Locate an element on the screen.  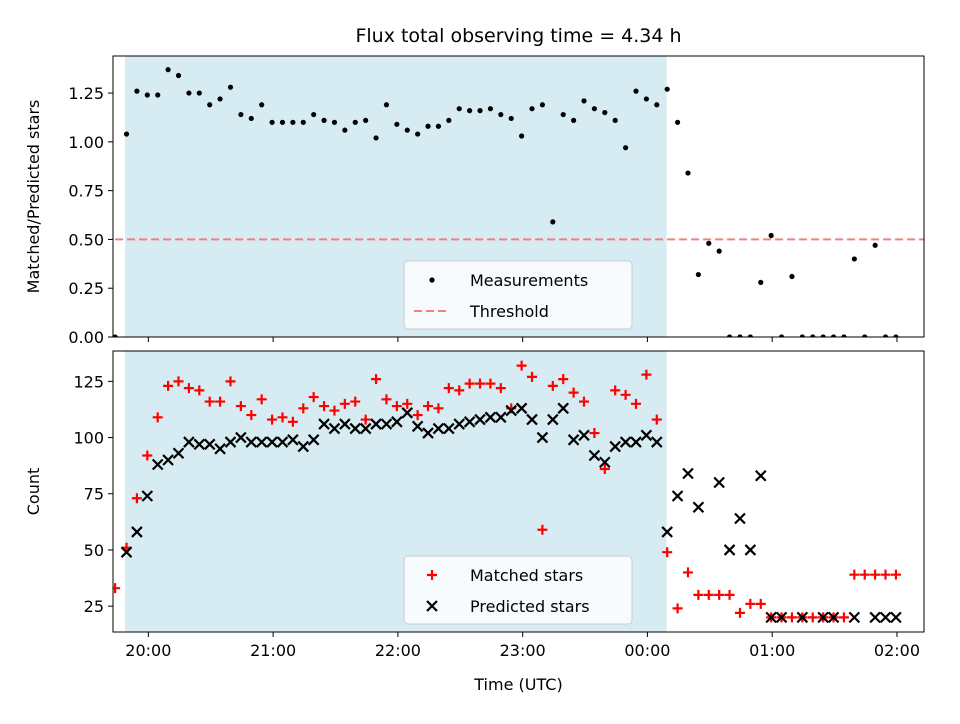
y-axis-label: Matched/Predicted stars is located at coordinates (33, 197).